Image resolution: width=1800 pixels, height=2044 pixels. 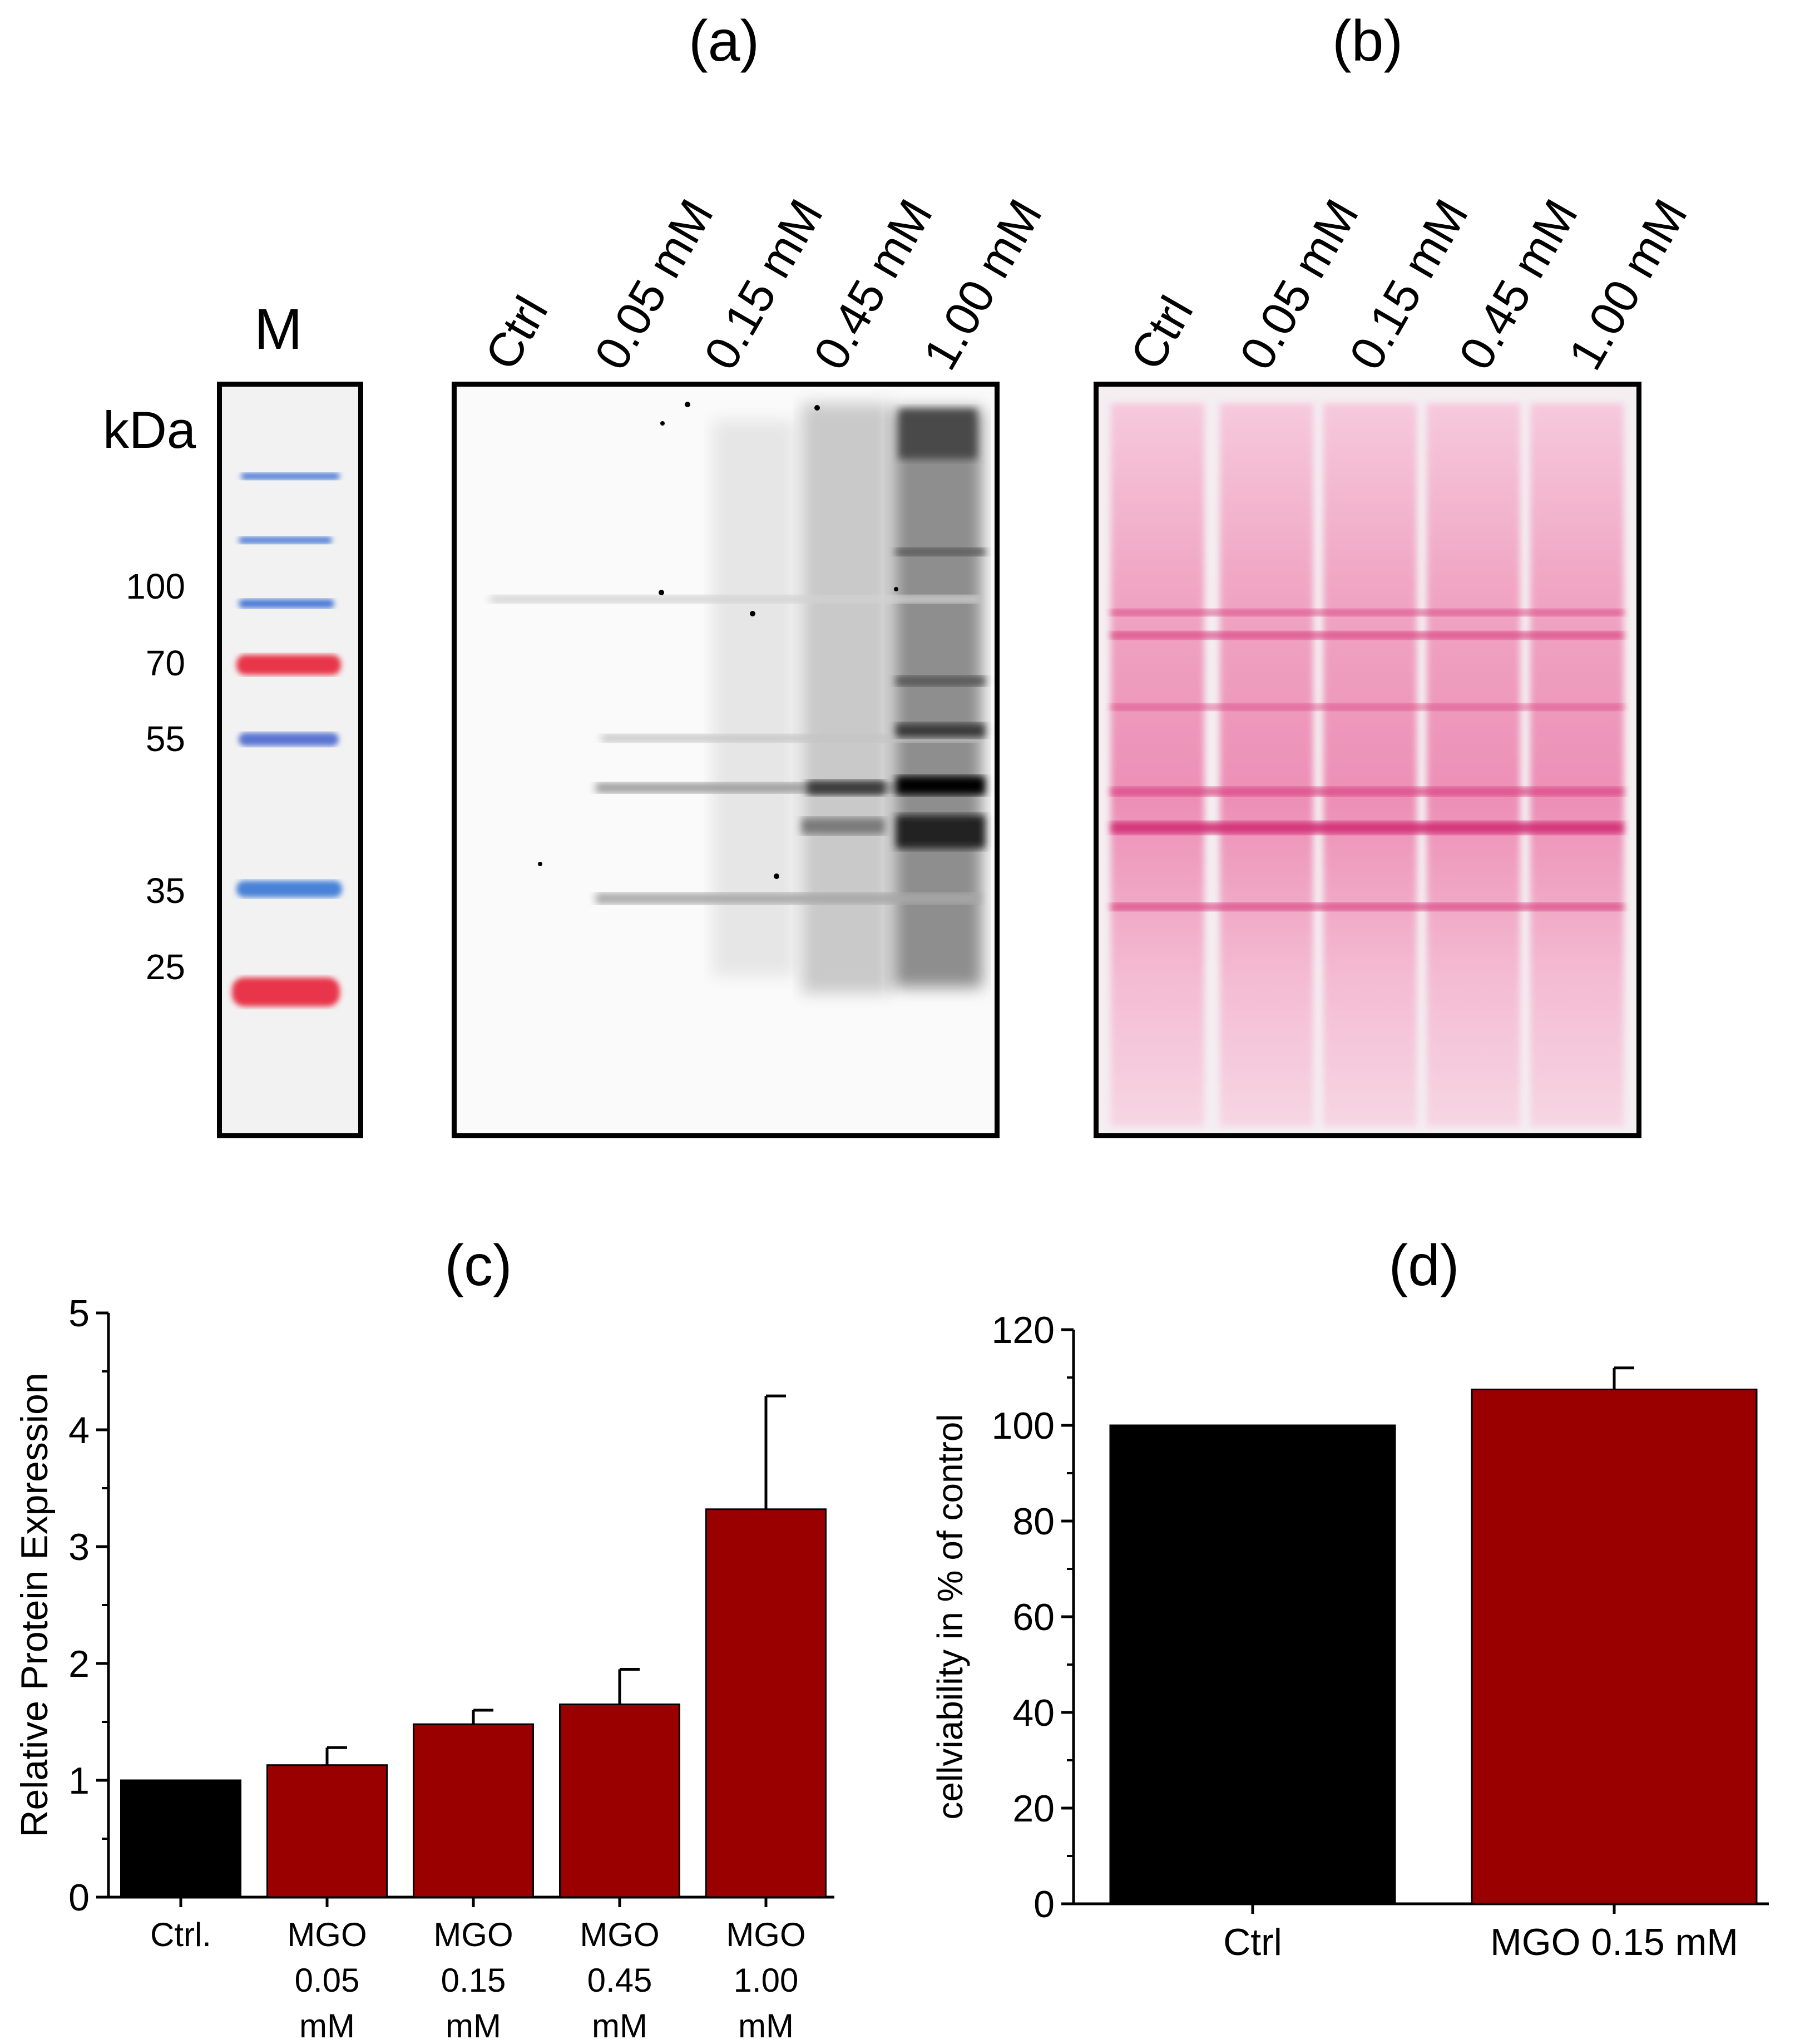 What do you see at coordinates (1023, 1330) in the screenshot?
I see `y-tick-label: 120` at bounding box center [1023, 1330].